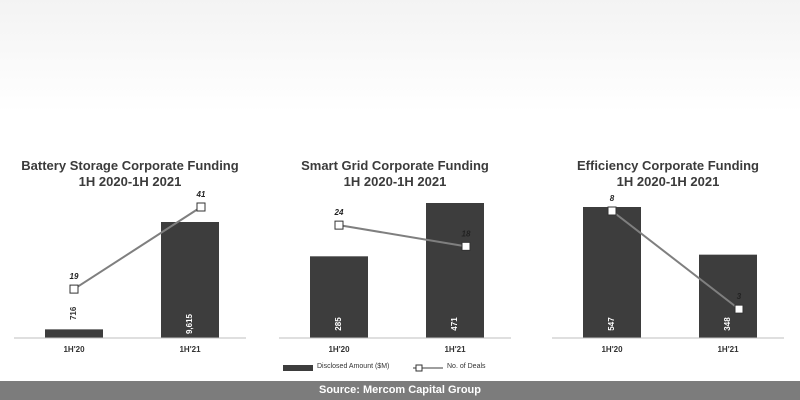 The height and width of the screenshot is (400, 800). Describe the element at coordinates (395, 278) in the screenshot. I see `smart-grid-chart-plot: 285 471 1H'20 1H'21 24 18` at that location.